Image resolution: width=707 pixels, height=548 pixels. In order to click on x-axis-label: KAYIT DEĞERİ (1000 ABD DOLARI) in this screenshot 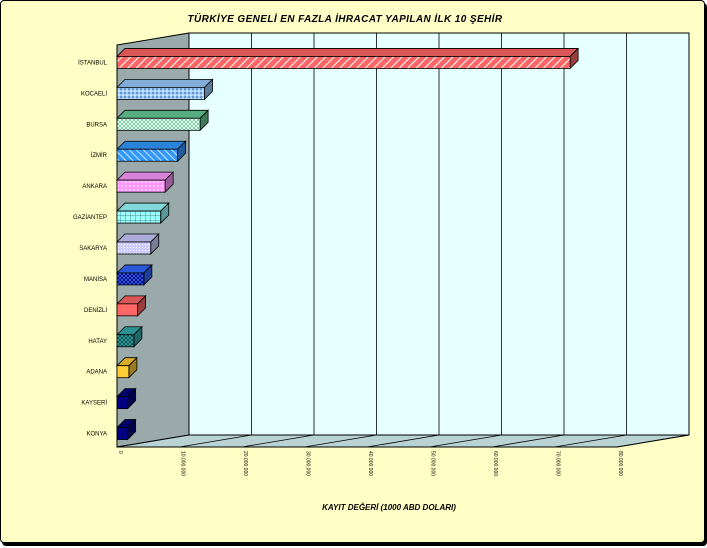, I will do `click(389, 507)`.